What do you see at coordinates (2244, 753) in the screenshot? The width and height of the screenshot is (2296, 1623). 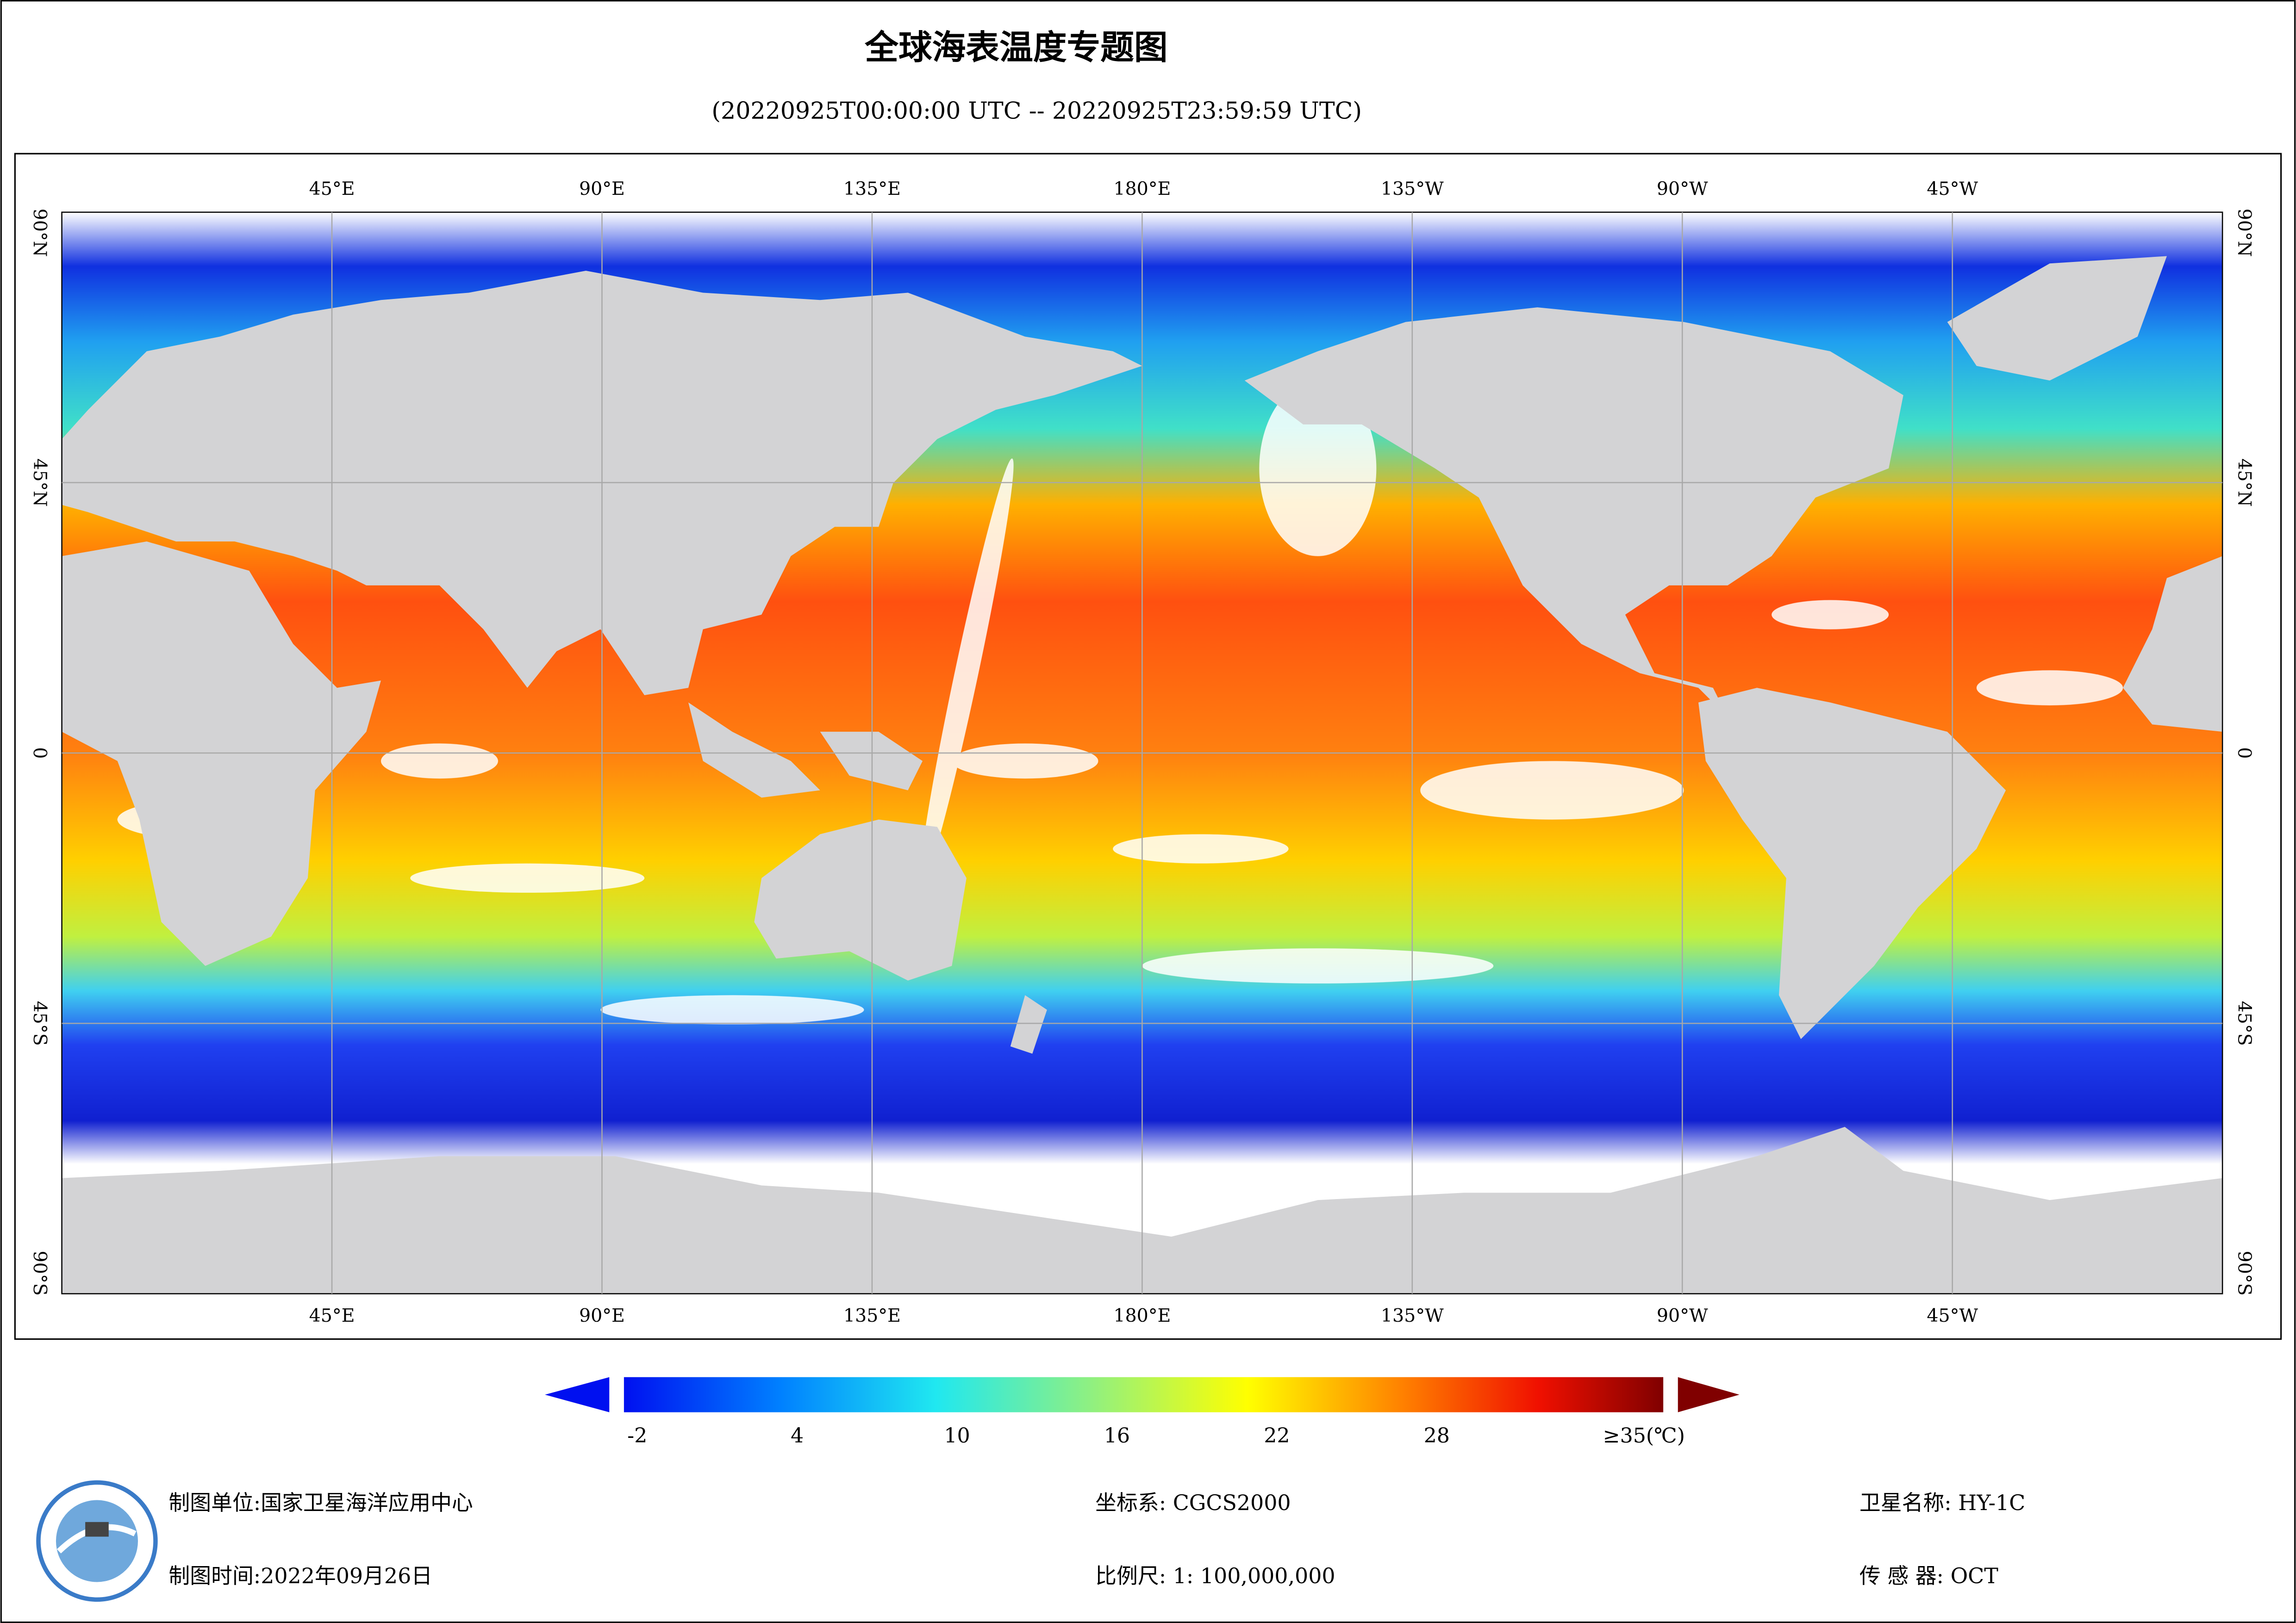 I see `lat-label-right: 0` at bounding box center [2244, 753].